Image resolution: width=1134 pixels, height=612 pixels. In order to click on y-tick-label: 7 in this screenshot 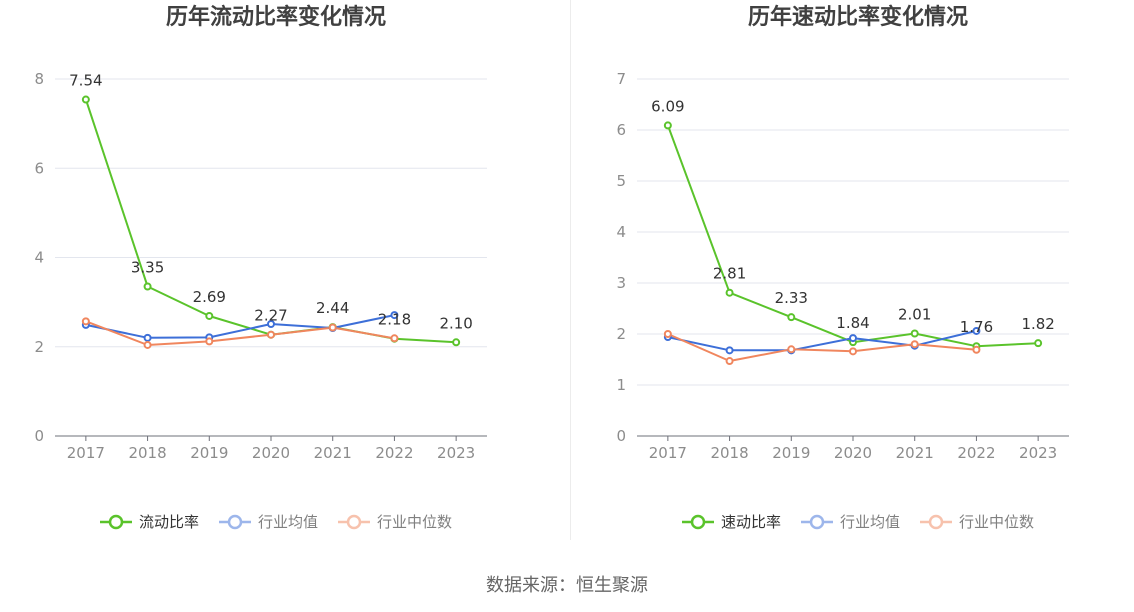, I will do `click(621, 79)`.